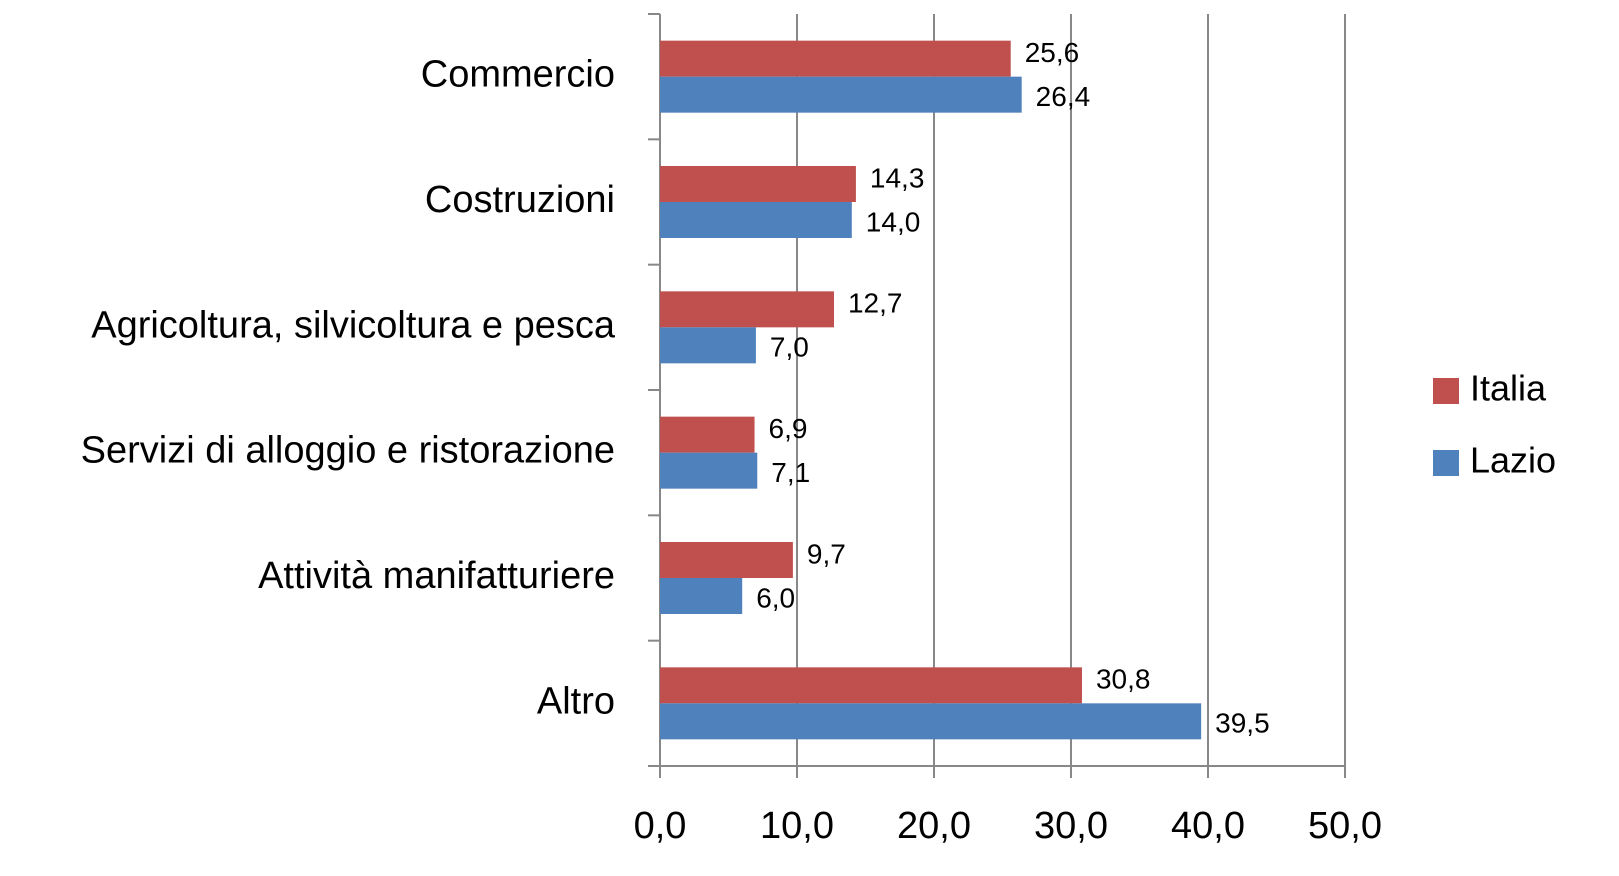  I want to click on x-tick-label: 30,0, so click(1071, 826).